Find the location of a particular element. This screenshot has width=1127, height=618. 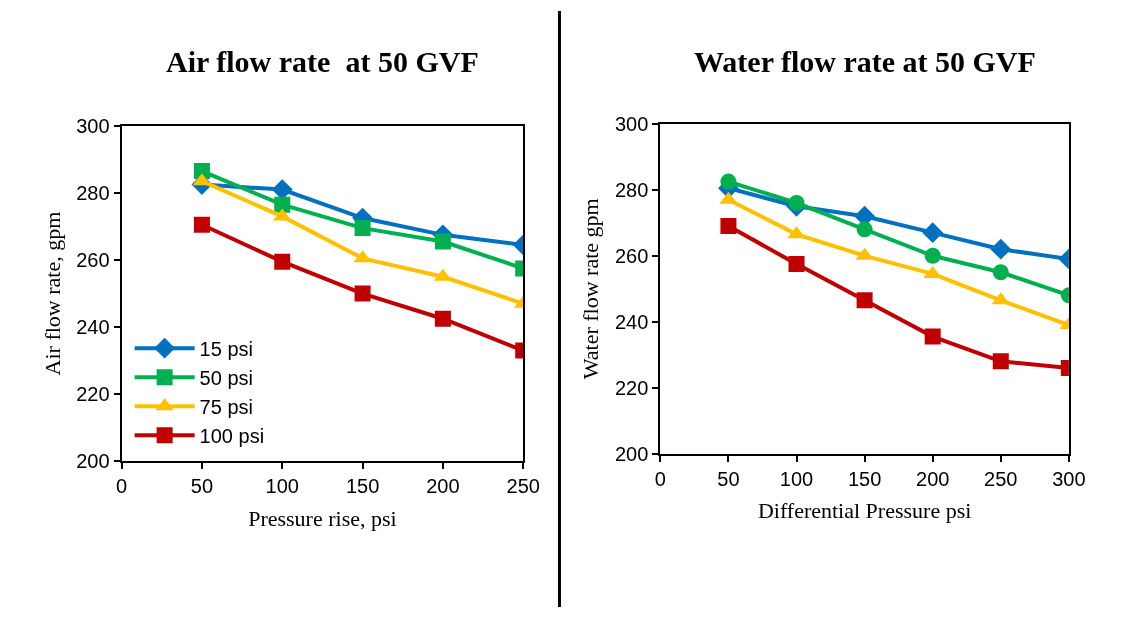

legend-label: 15 psi is located at coordinates (226, 348).